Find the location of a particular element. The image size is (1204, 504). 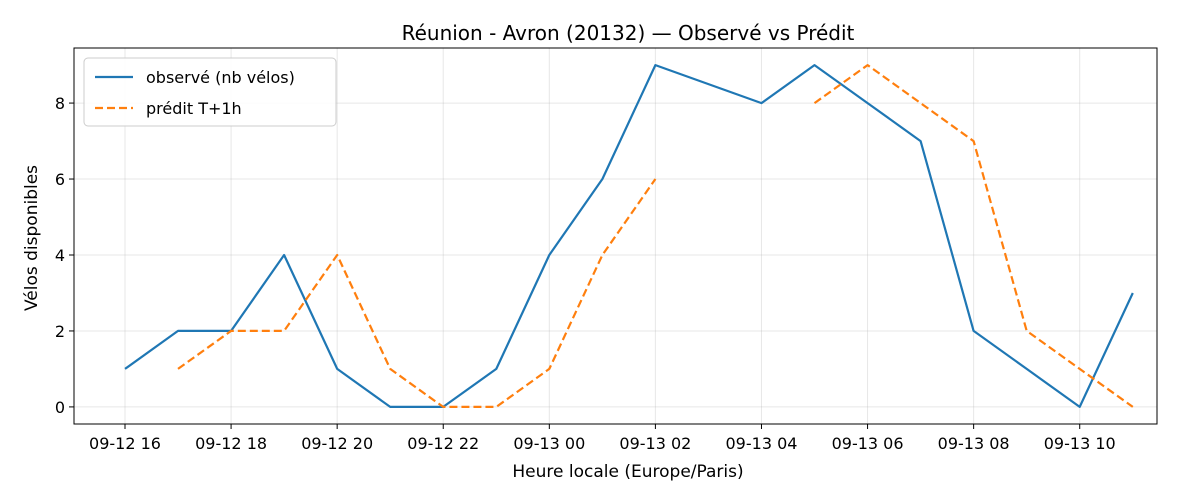

legend-box is located at coordinates (210, 92).